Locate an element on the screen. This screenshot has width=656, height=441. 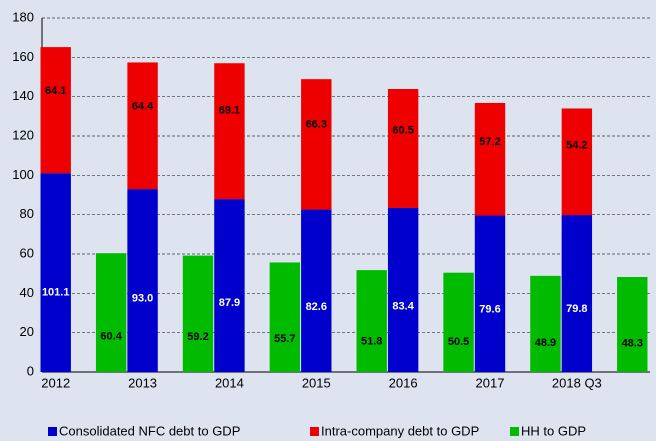
data-label: 79.8 is located at coordinates (576, 309).